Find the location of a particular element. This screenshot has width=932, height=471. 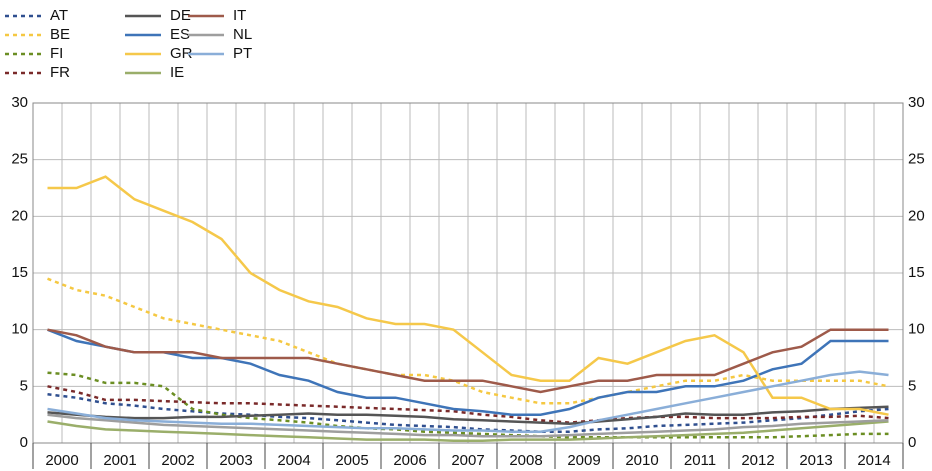

x-tick-label: 2004 is located at coordinates (293, 460).